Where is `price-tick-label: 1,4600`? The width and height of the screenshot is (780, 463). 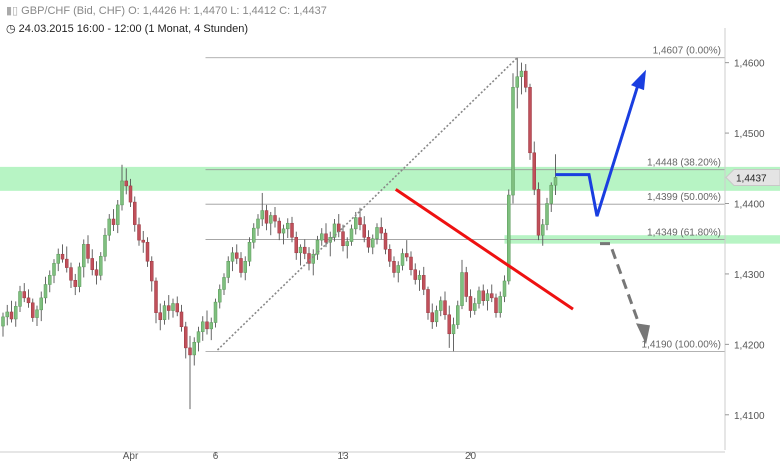 price-tick-label: 1,4600 is located at coordinates (749, 64).